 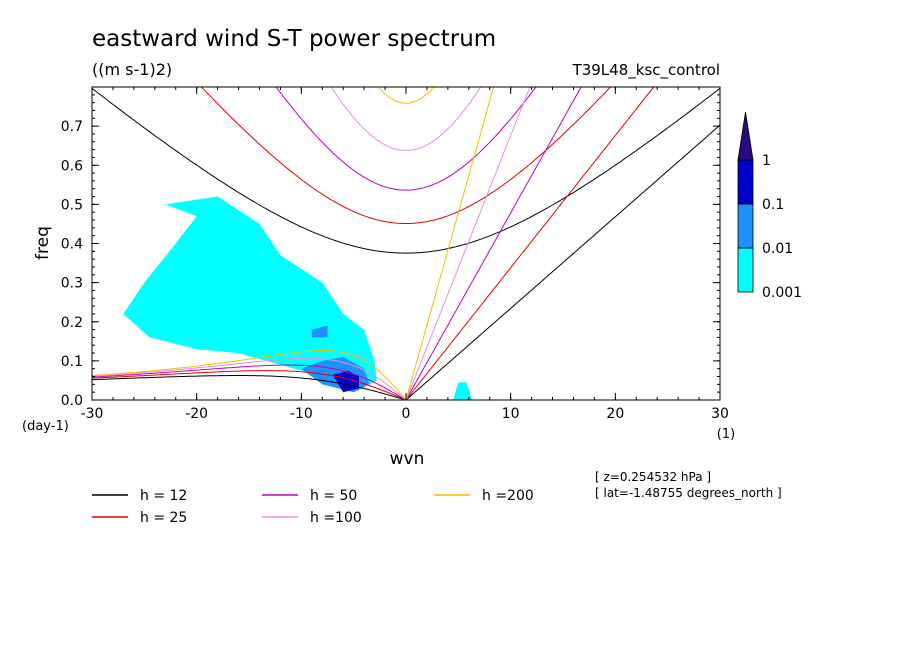 What do you see at coordinates (745, 136) in the screenshot?
I see `colorbar-arrow` at bounding box center [745, 136].